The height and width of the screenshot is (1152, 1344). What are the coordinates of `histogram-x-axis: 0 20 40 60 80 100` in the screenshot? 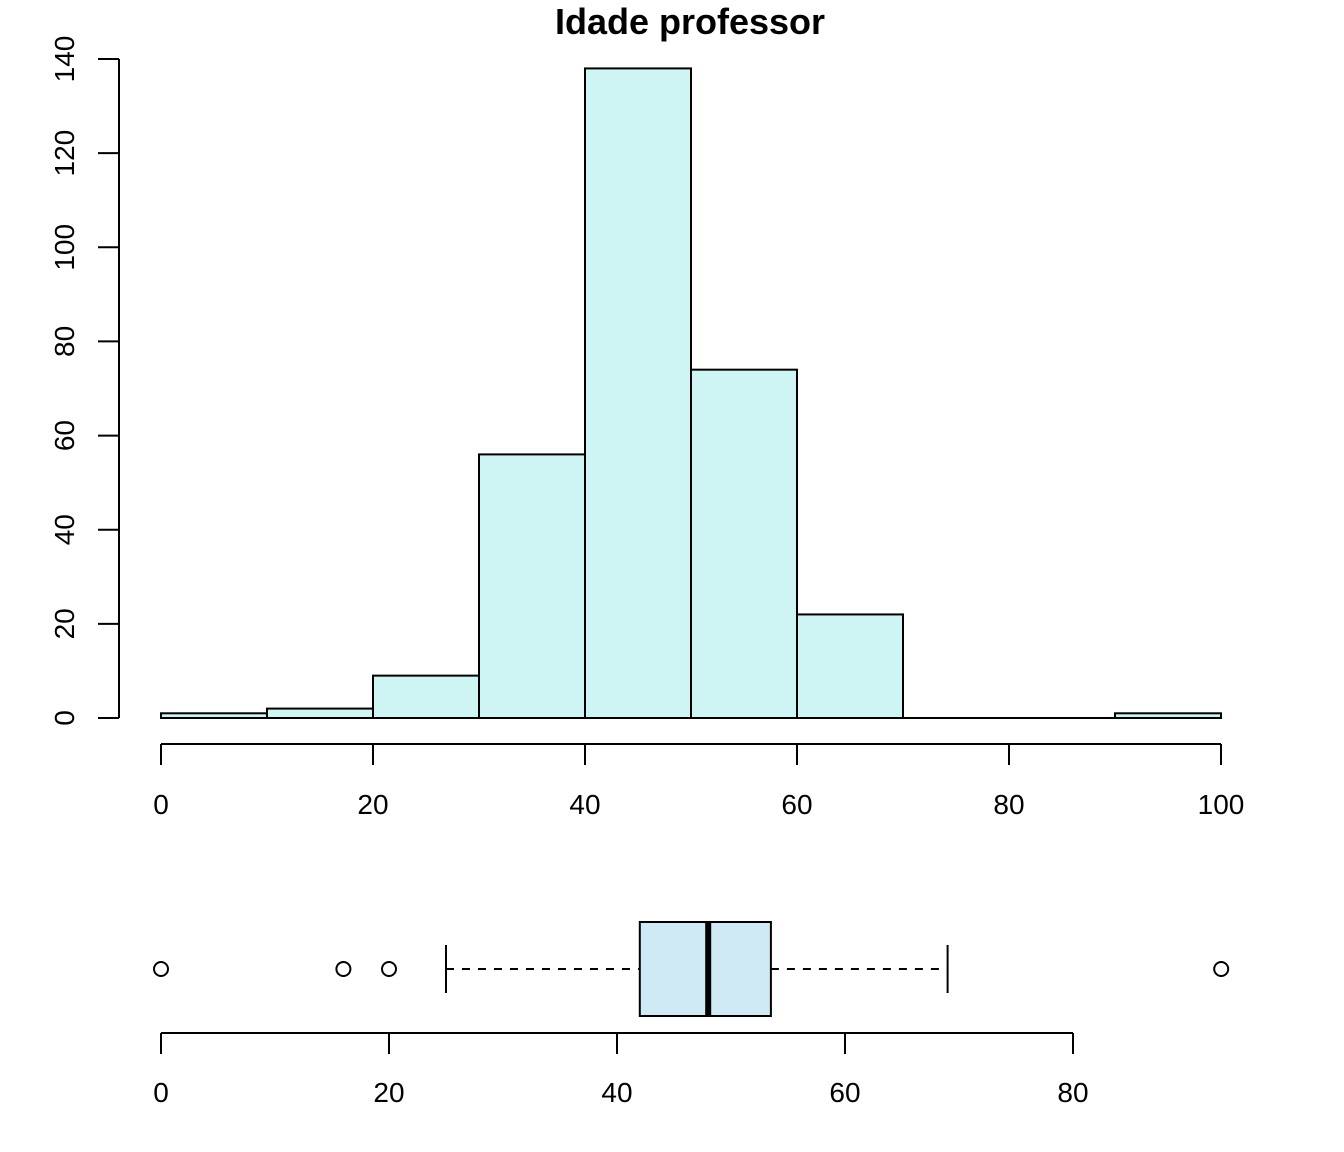 It's located at (699, 781).